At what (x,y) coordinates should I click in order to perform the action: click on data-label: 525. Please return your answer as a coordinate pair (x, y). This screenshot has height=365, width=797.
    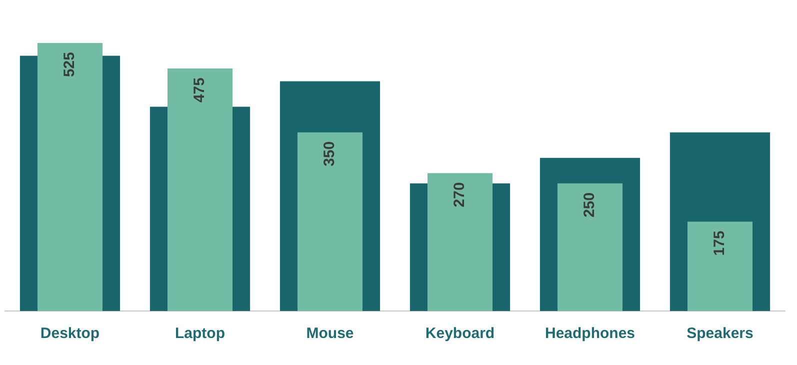
    Looking at the image, I should click on (69, 65).